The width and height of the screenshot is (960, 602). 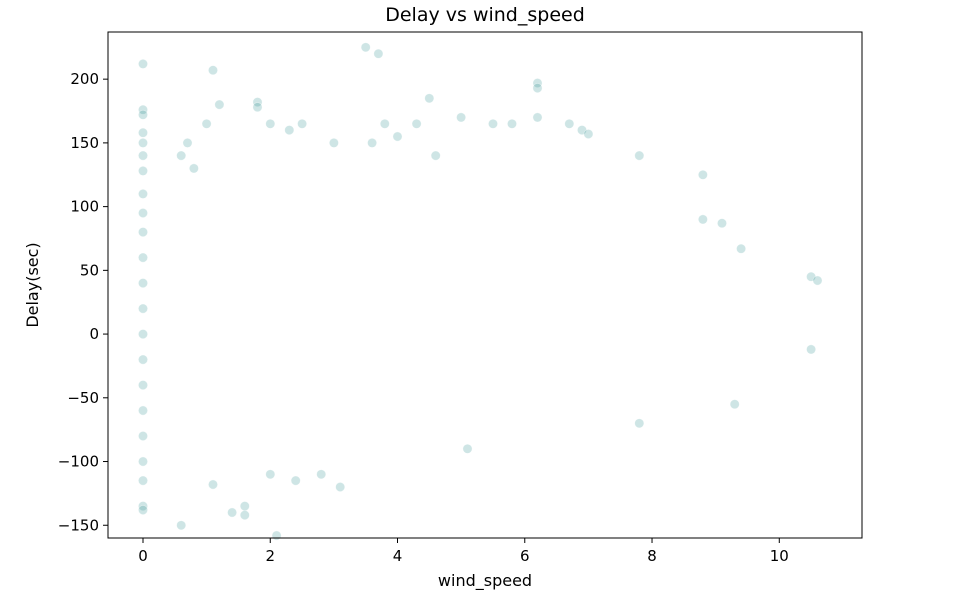 What do you see at coordinates (89, 270) in the screenshot?
I see `y-tick-label: 50` at bounding box center [89, 270].